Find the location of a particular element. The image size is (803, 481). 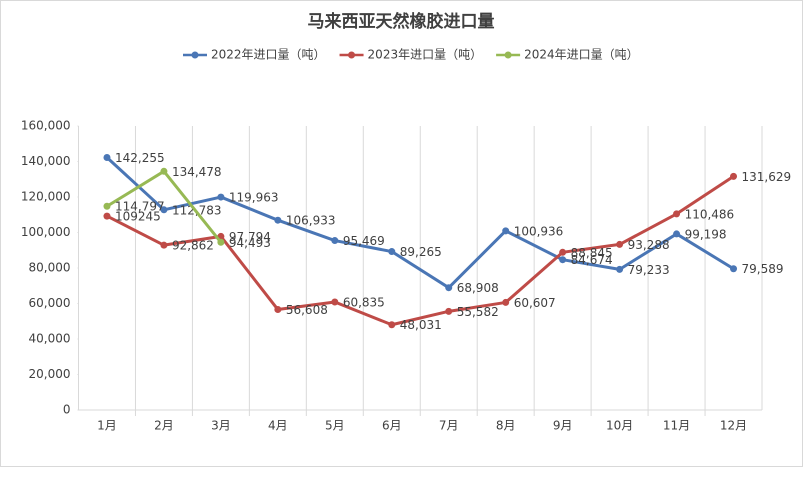

data-label: 97,794 is located at coordinates (250, 237).